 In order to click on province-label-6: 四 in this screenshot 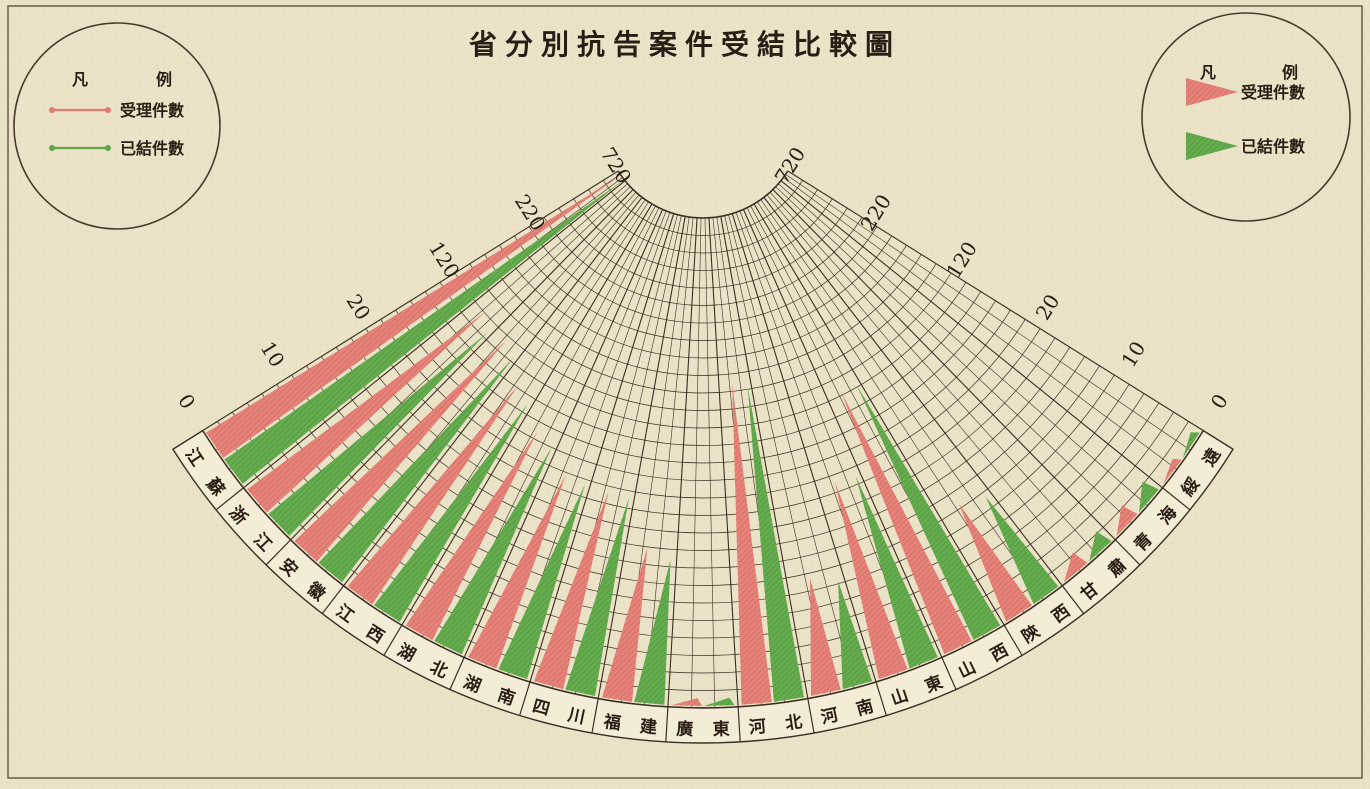, I will do `click(541, 708)`.